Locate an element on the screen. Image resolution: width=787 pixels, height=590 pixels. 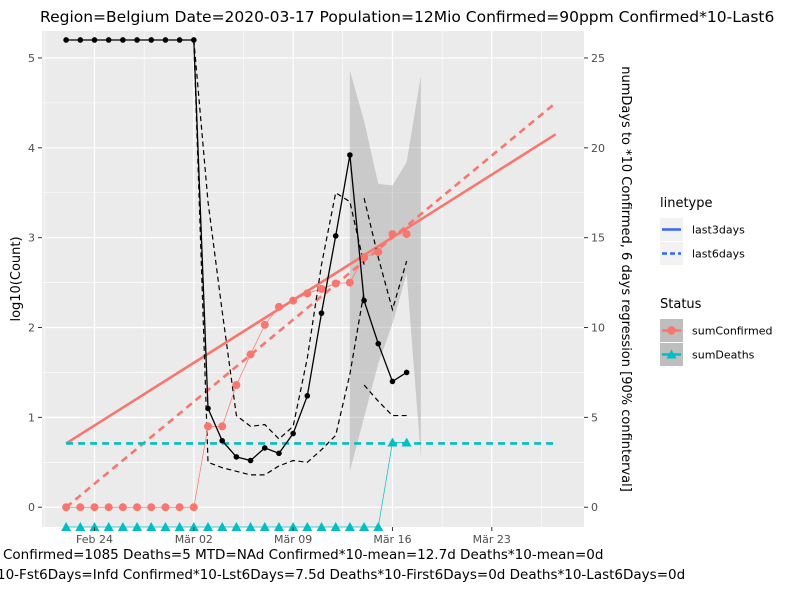
y-axis-right: 0 5 10 15 20 25 is located at coordinates (594, 283).